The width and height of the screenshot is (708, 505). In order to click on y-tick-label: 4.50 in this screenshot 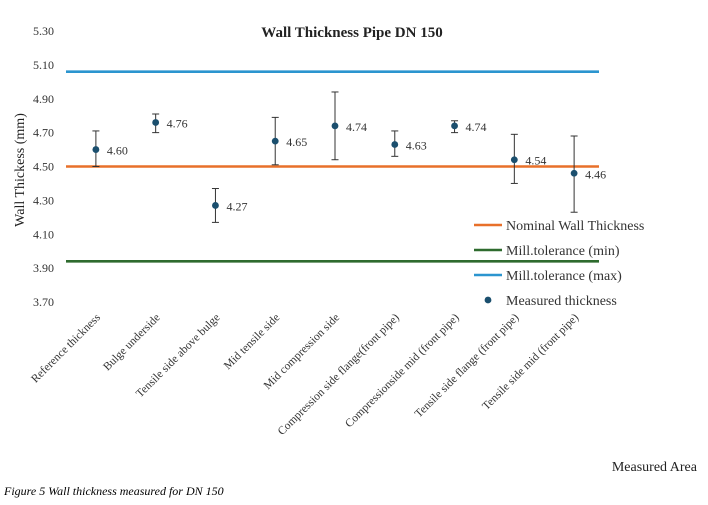, I will do `click(43, 167)`.